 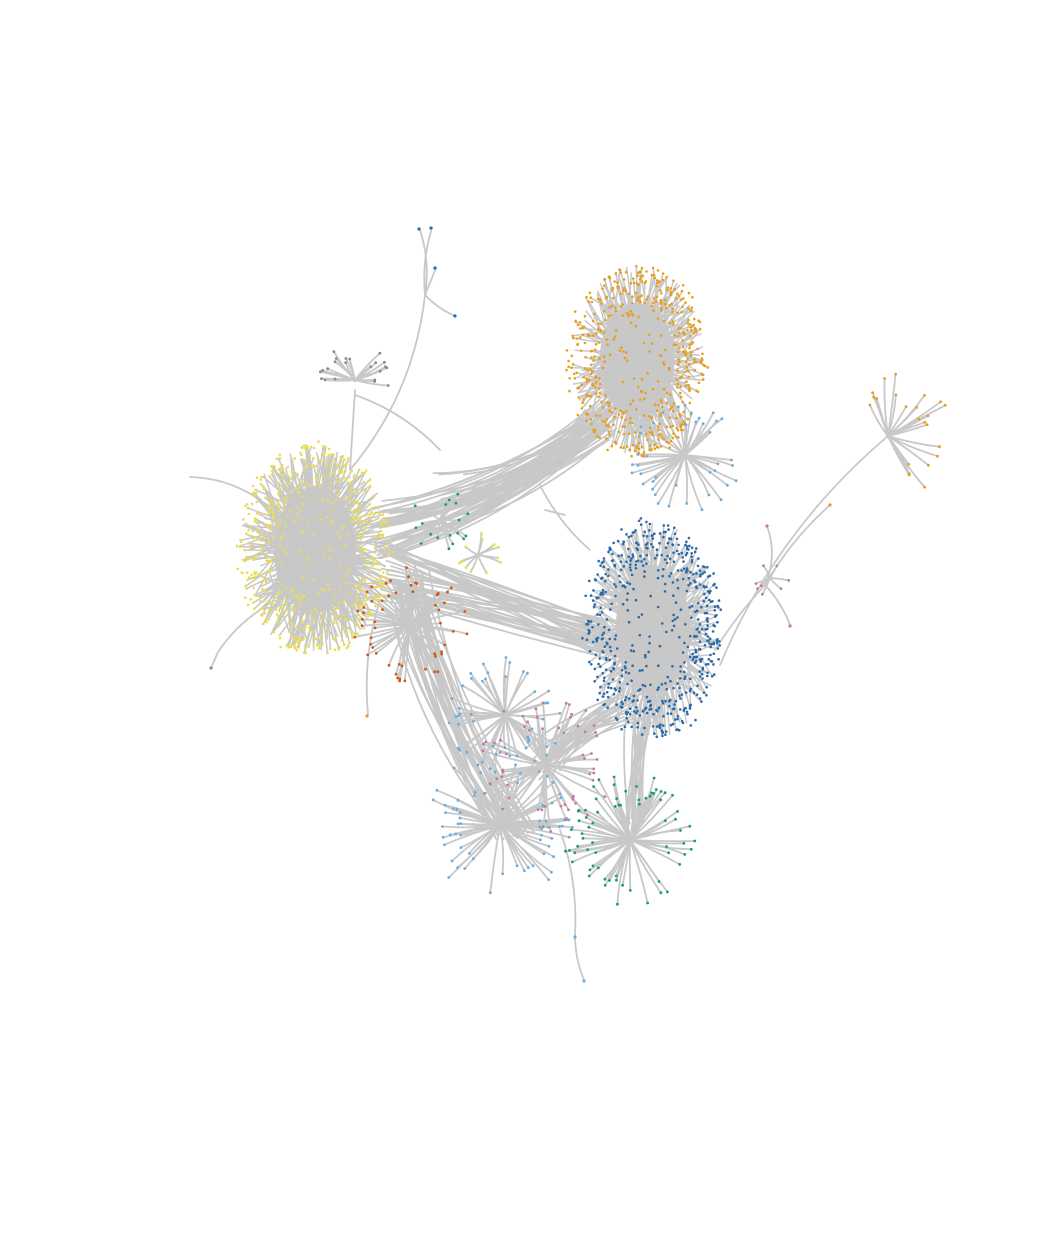 I want to click on cluster-pink-edge, so click(x=524, y=767).